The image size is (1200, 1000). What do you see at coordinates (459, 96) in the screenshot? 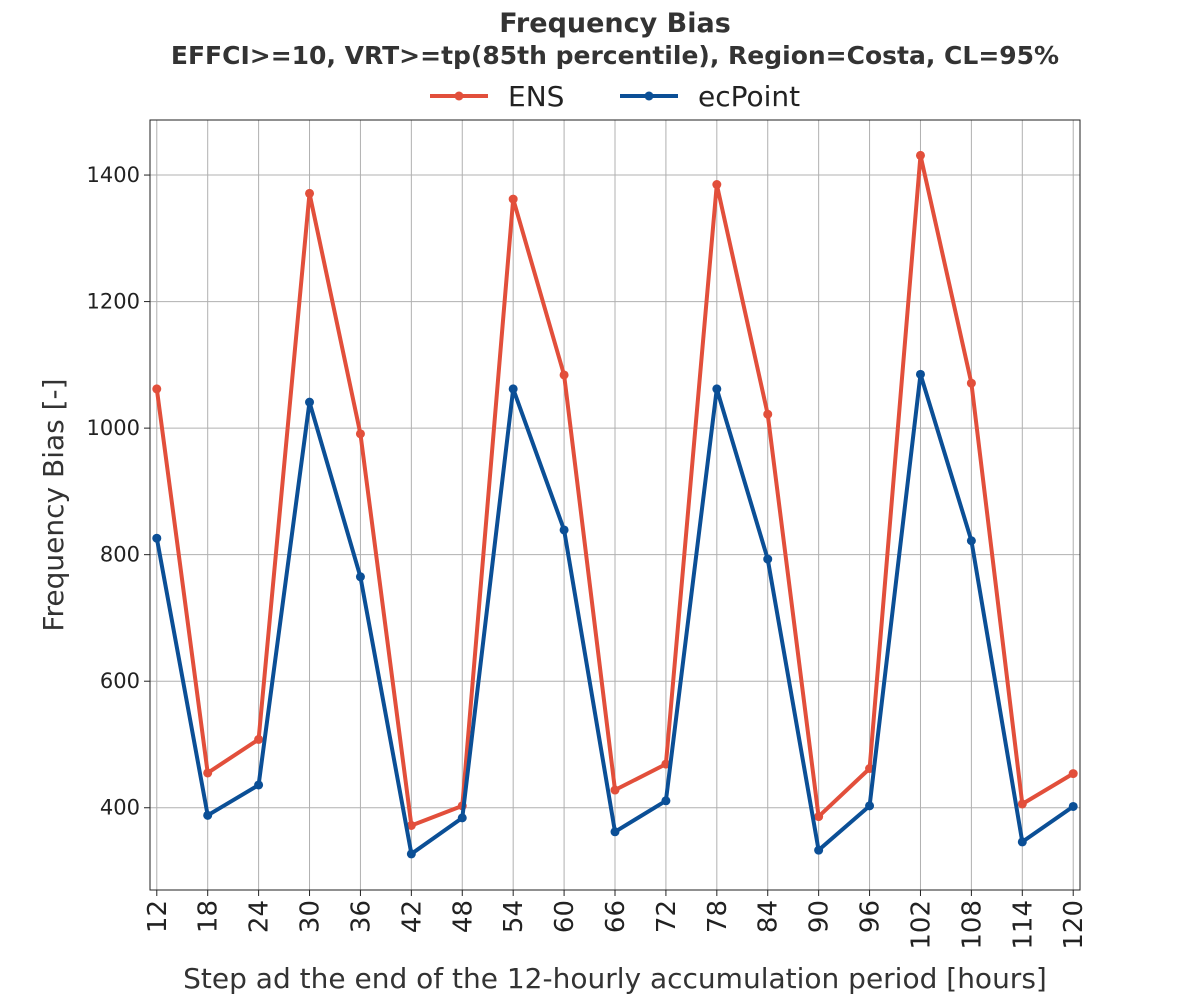
I see `legend-marker-ens` at bounding box center [459, 96].